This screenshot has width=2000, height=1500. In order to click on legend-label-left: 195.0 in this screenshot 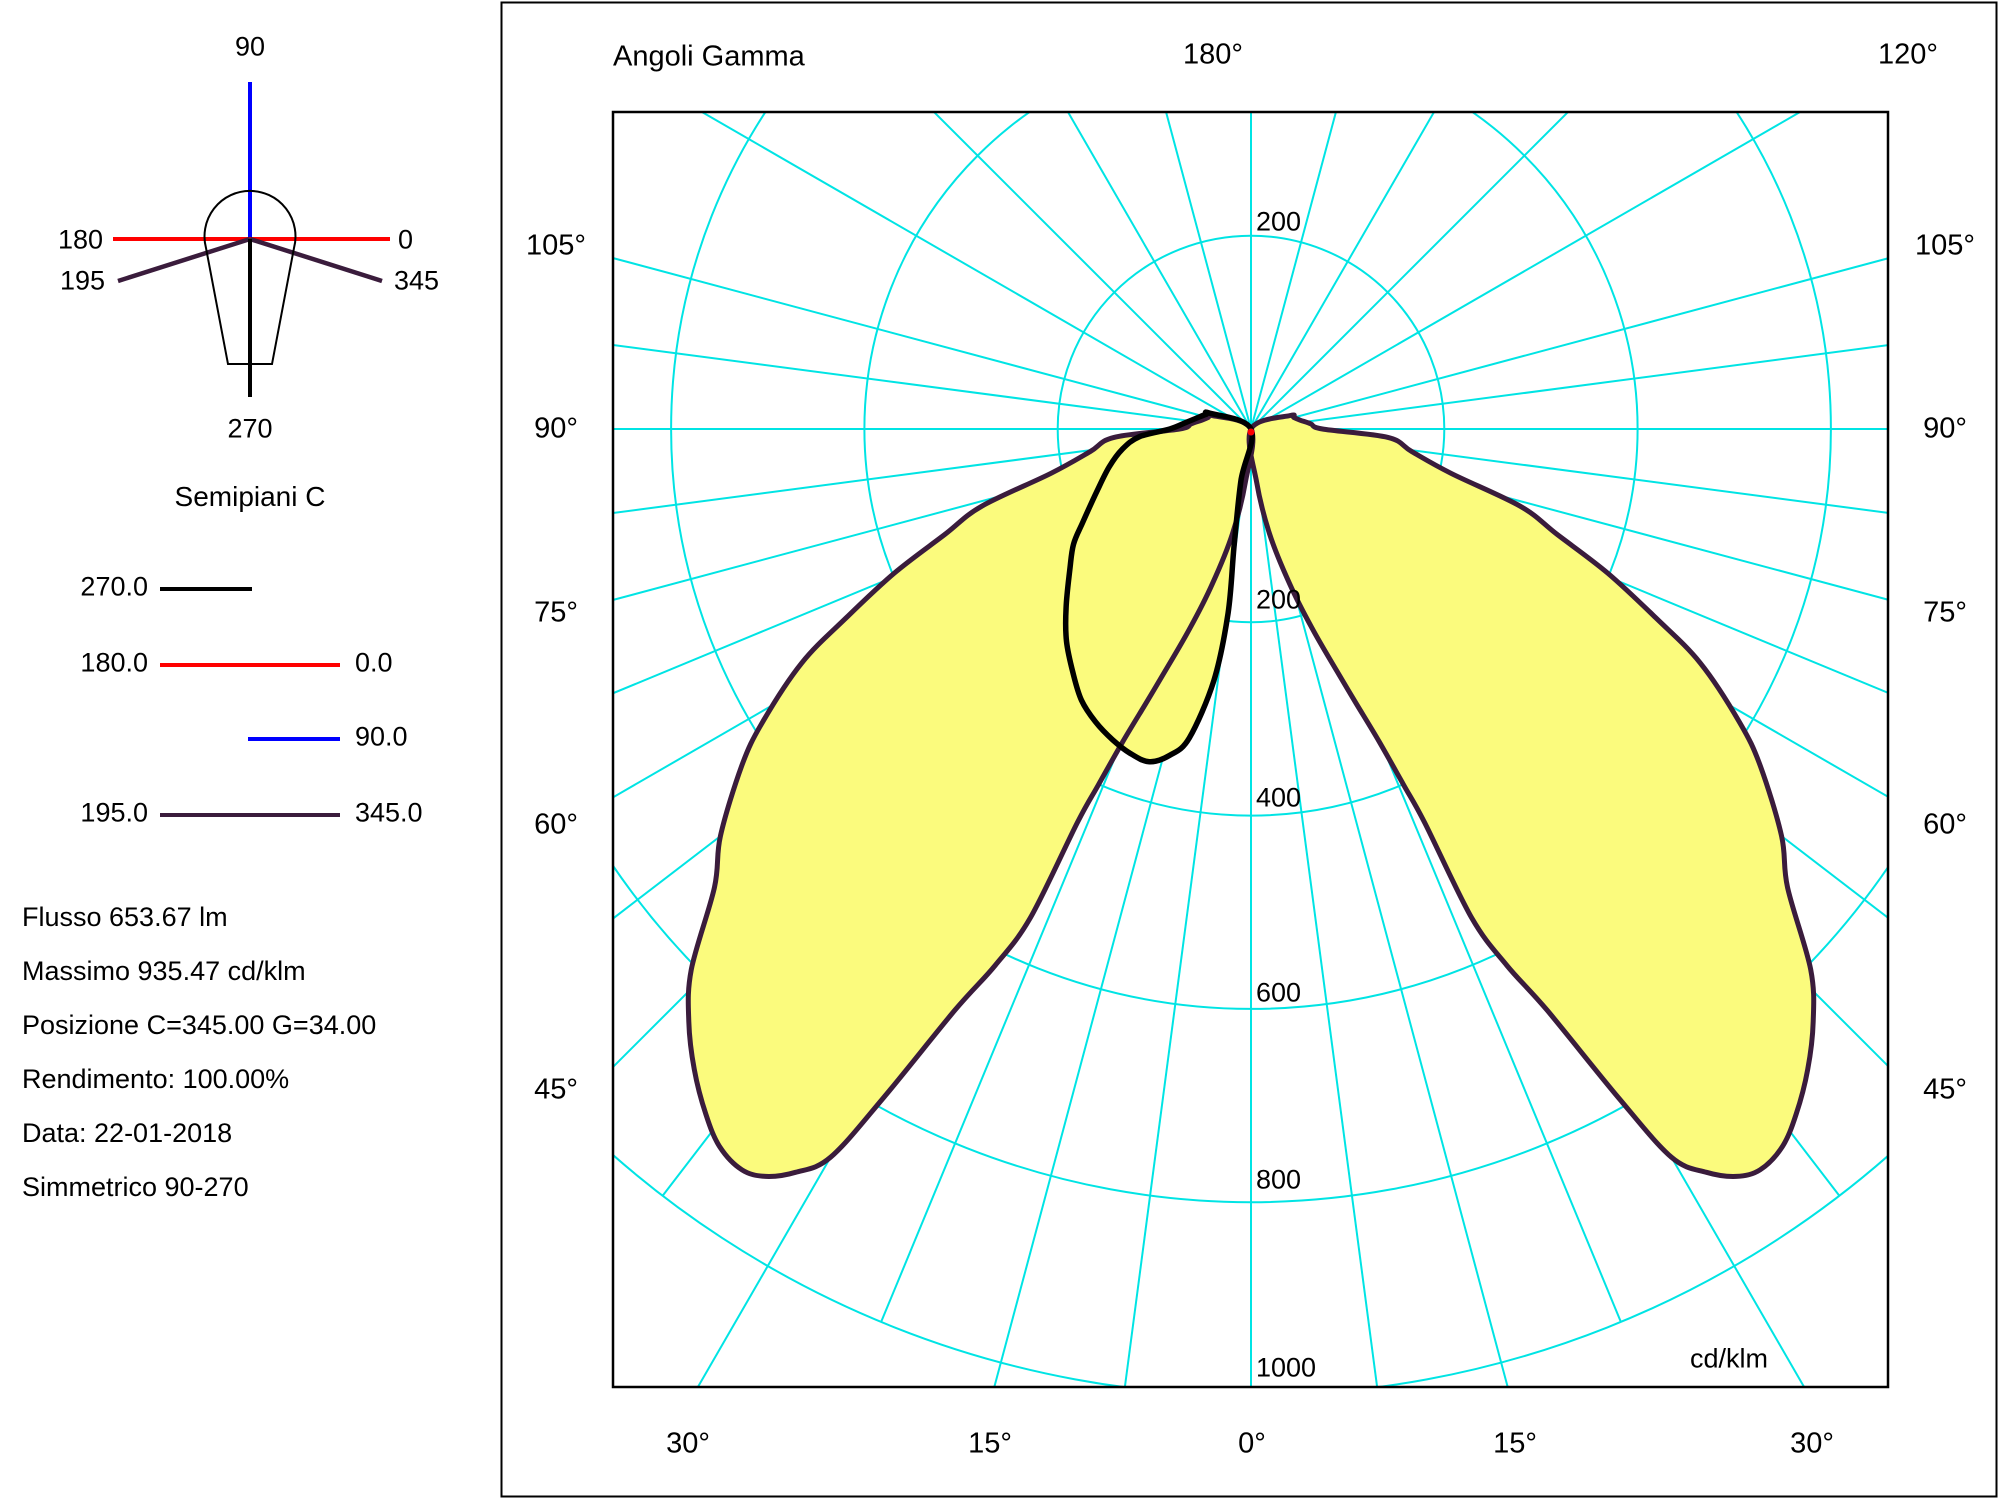, I will do `click(114, 812)`.